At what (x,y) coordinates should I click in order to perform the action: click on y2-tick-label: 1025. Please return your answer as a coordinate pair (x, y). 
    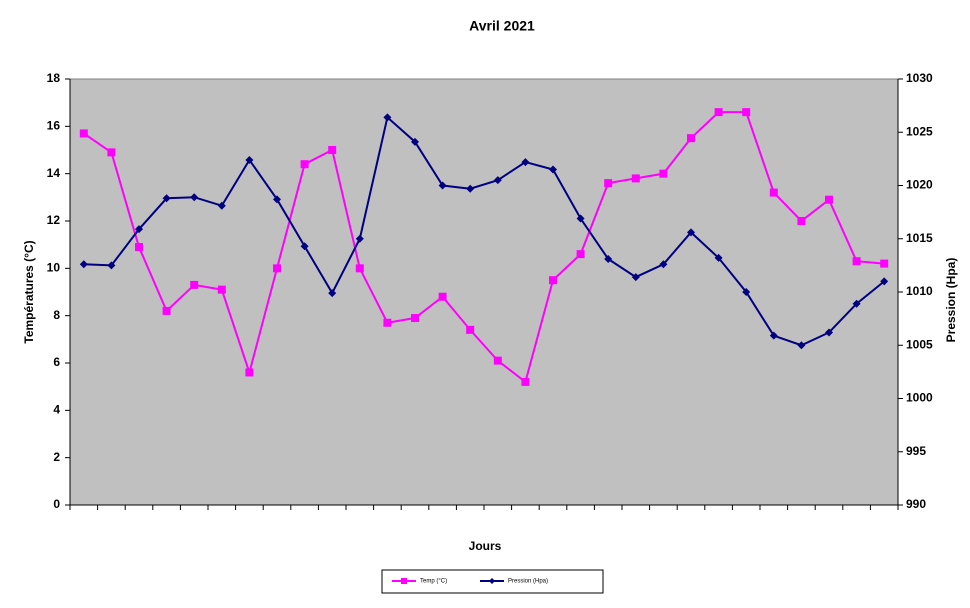
    Looking at the image, I should click on (919, 131).